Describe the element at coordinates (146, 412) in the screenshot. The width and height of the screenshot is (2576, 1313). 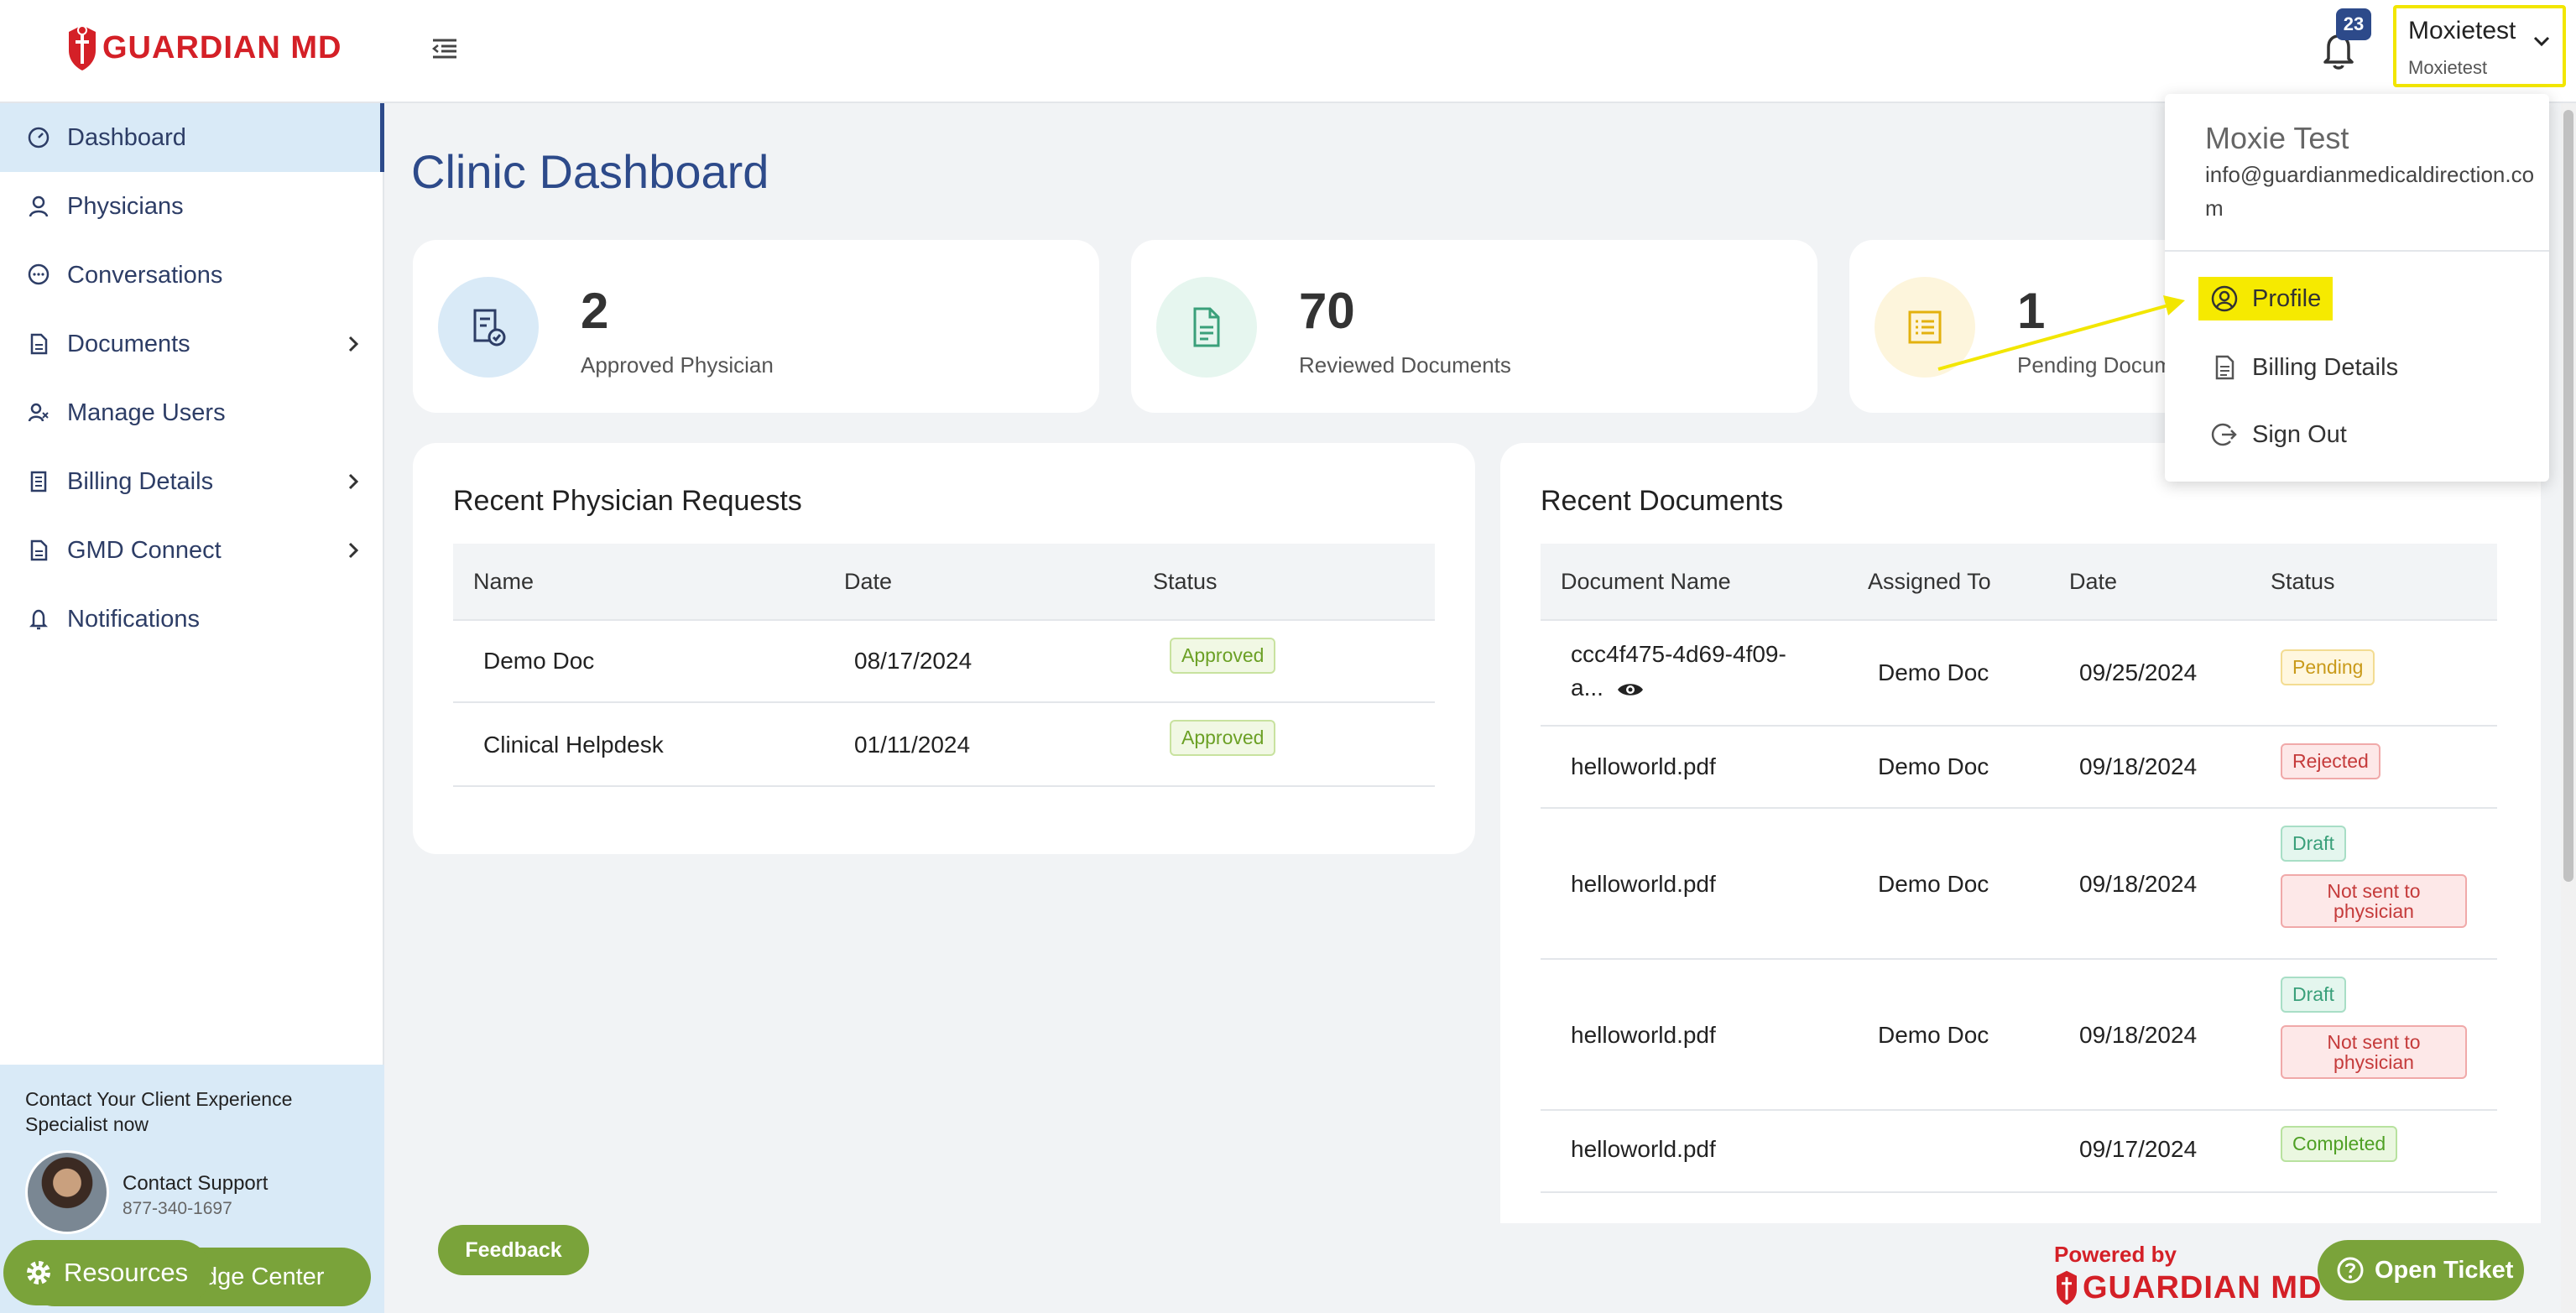
I see `sidebar-item-label: Manage Users` at that location.